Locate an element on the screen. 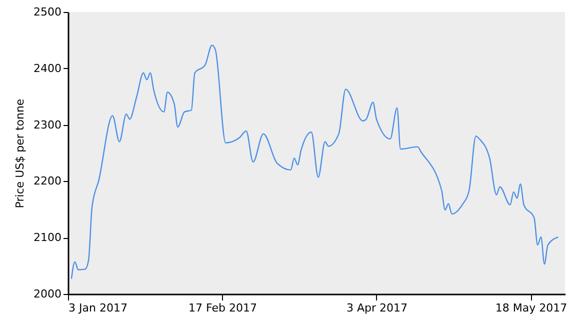 The height and width of the screenshot is (320, 587). x-tick-label: 18 May 2017 is located at coordinates (531, 308).